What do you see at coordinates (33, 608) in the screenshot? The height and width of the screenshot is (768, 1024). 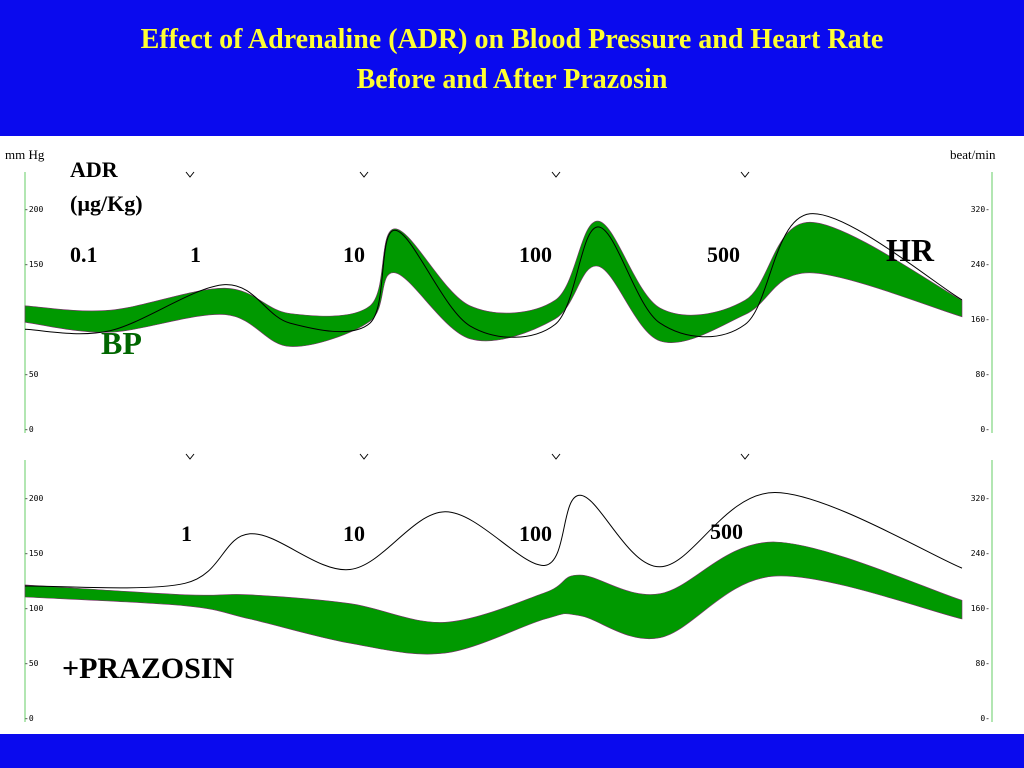 I see `left-tick-label: -100` at bounding box center [33, 608].